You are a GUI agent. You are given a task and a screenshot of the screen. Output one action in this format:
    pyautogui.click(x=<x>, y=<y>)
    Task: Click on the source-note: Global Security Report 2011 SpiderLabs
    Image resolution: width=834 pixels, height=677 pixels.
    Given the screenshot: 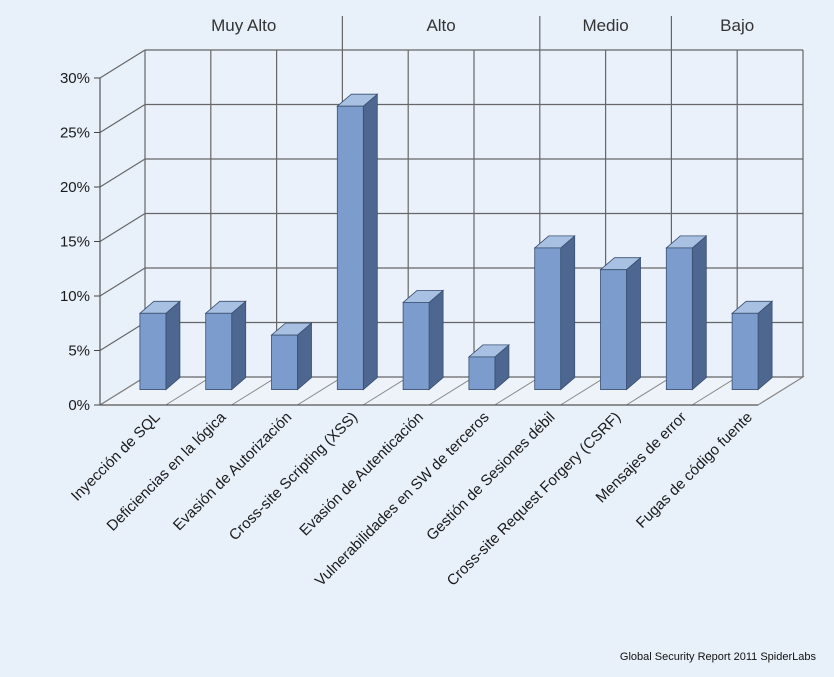 What is the action you would take?
    pyautogui.click(x=717, y=657)
    